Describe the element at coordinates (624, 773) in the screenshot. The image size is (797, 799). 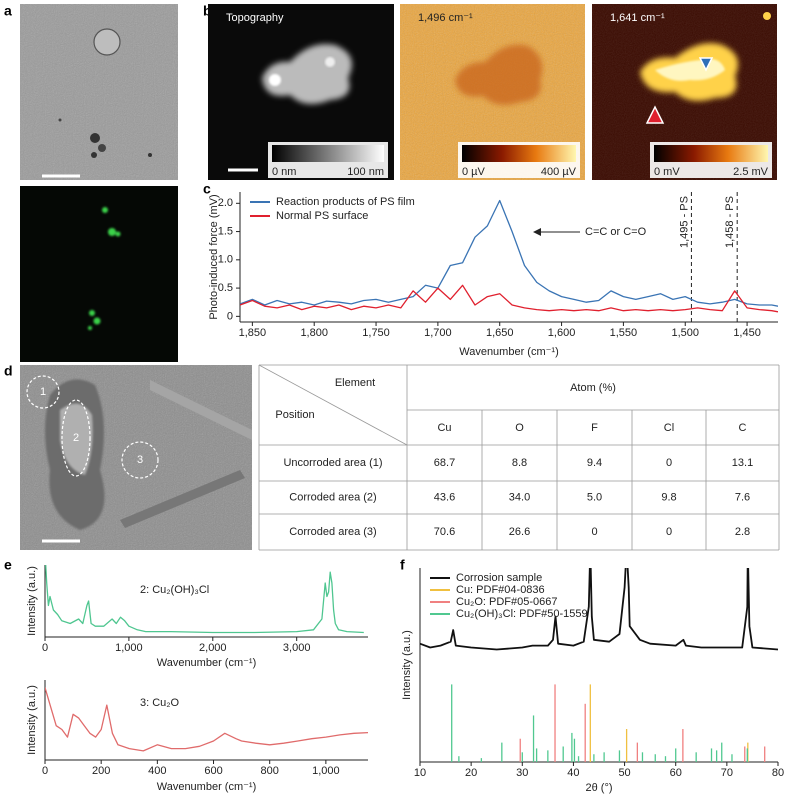
I see `x-tick-label: 50` at that location.